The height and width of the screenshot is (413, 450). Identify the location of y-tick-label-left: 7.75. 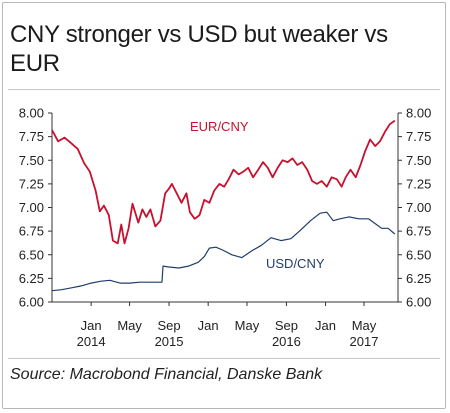
(31, 136).